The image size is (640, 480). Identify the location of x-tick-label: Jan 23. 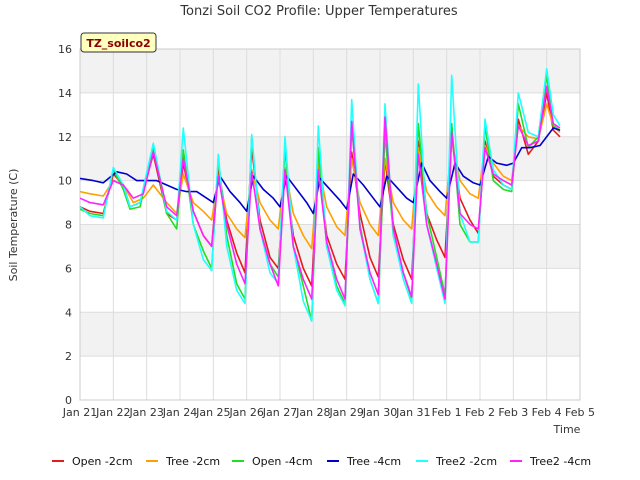
(145, 412).